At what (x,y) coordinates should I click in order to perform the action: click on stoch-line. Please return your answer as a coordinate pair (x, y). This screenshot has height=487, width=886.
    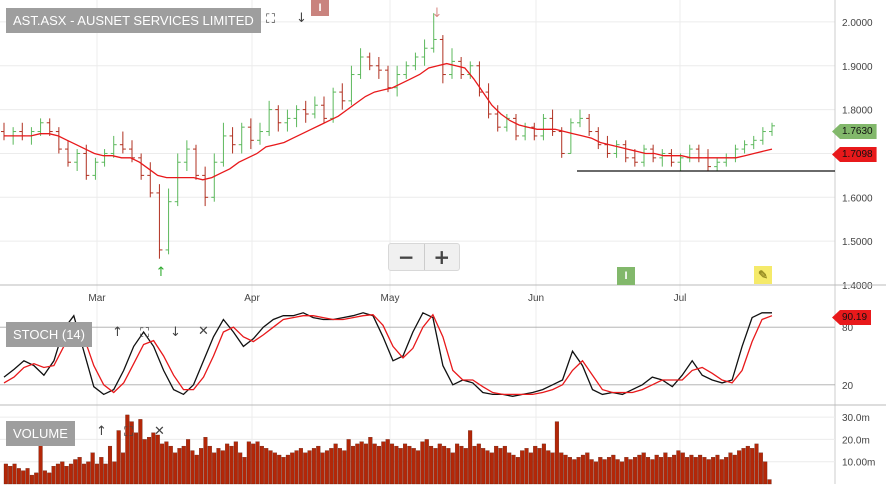
    Looking at the image, I should click on (388, 354).